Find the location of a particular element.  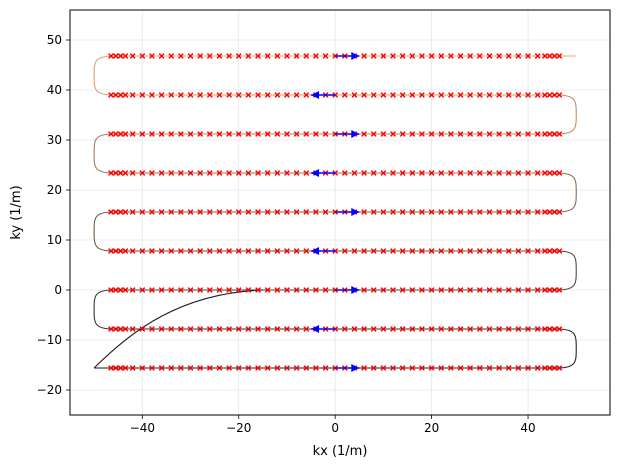

y-axis-label: ky (1/m) is located at coordinates (16, 212).